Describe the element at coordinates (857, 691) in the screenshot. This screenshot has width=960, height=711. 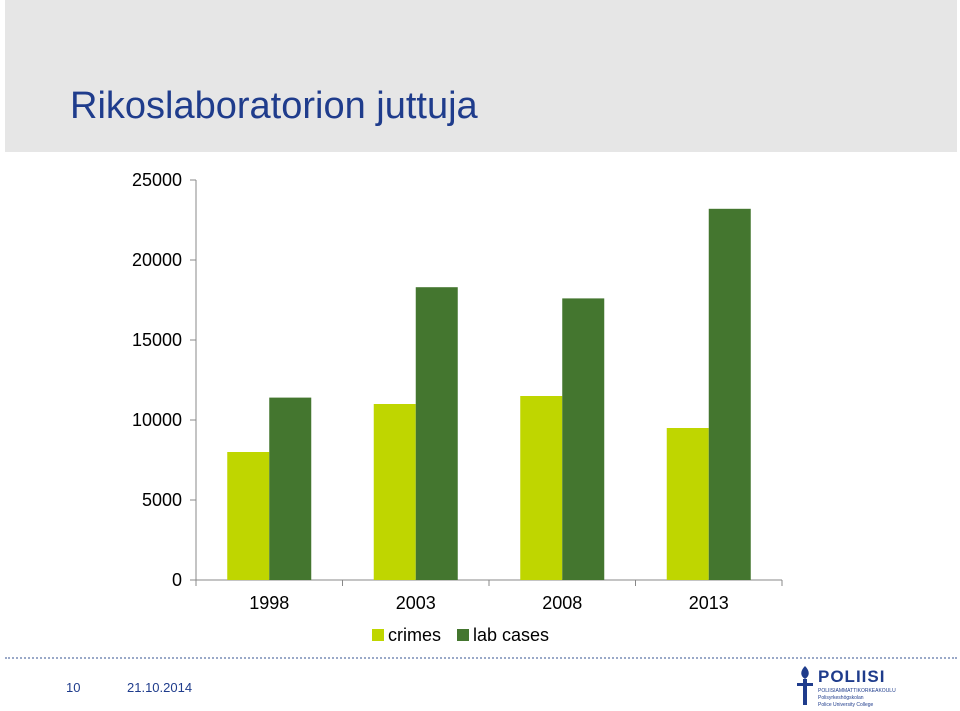
I see `logo-line-1: POLIISIAMMATTIKORKEAKOULU` at that location.